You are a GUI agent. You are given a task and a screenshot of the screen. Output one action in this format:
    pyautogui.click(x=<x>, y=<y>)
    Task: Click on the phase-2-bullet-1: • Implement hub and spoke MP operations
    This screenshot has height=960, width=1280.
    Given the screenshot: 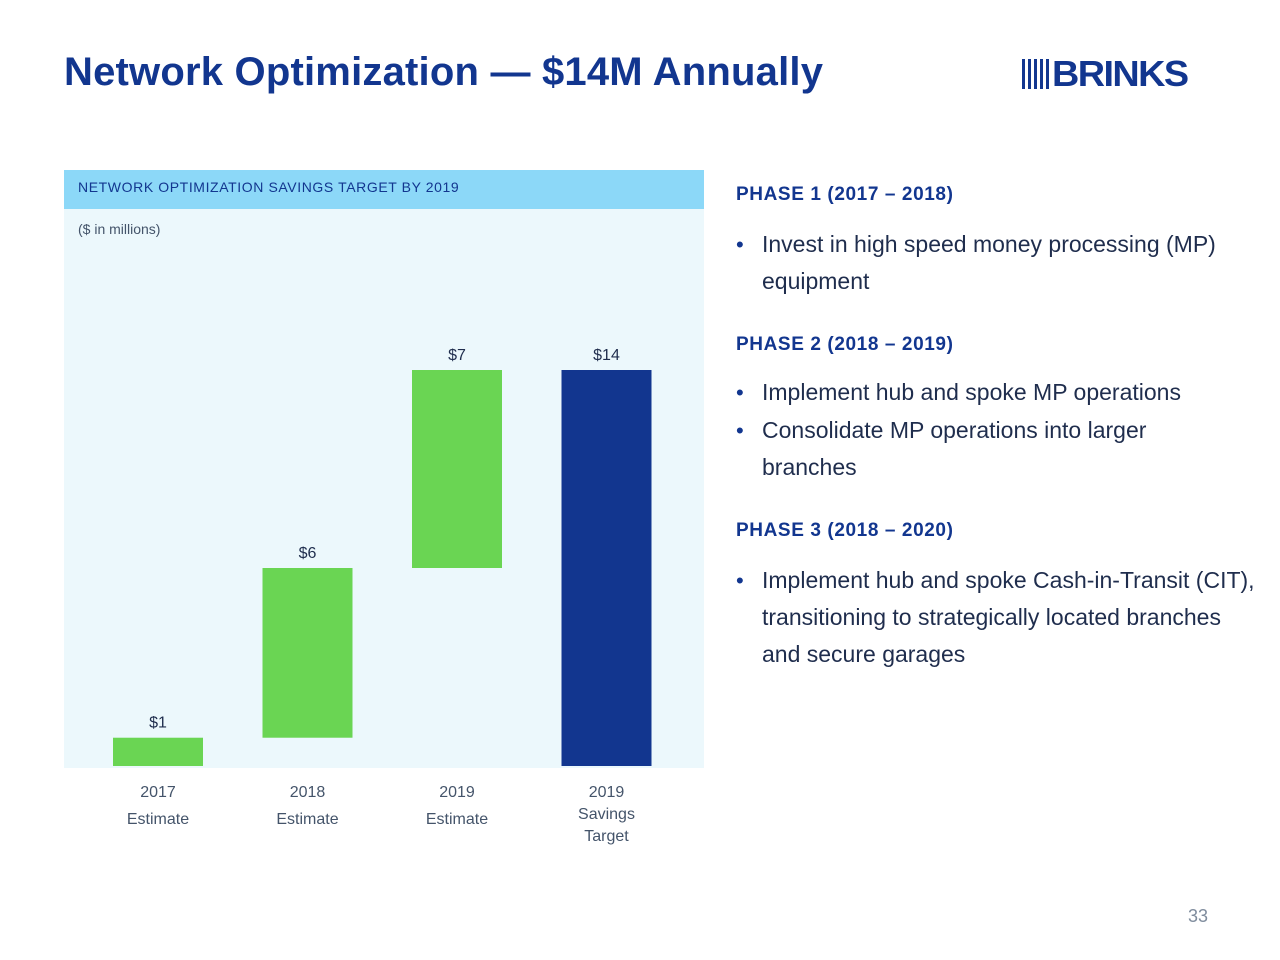 What is the action you would take?
    pyautogui.click(x=996, y=392)
    